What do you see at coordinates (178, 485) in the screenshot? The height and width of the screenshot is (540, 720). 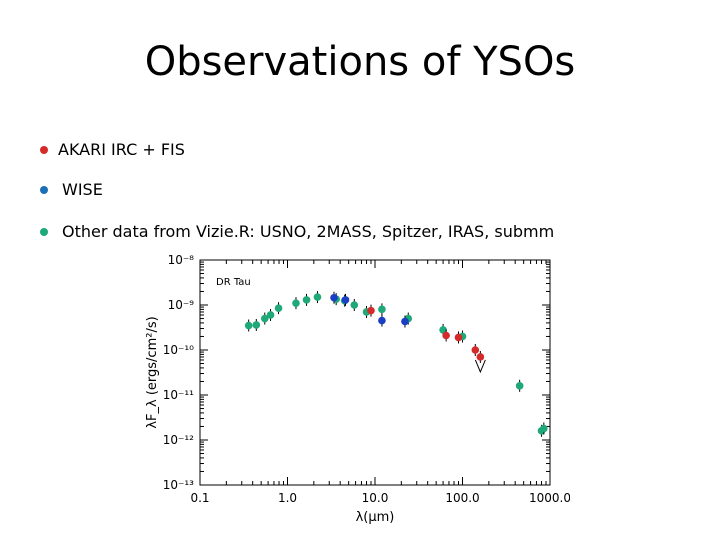 I see `y-tick-label: 10⁻¹³` at bounding box center [178, 485].